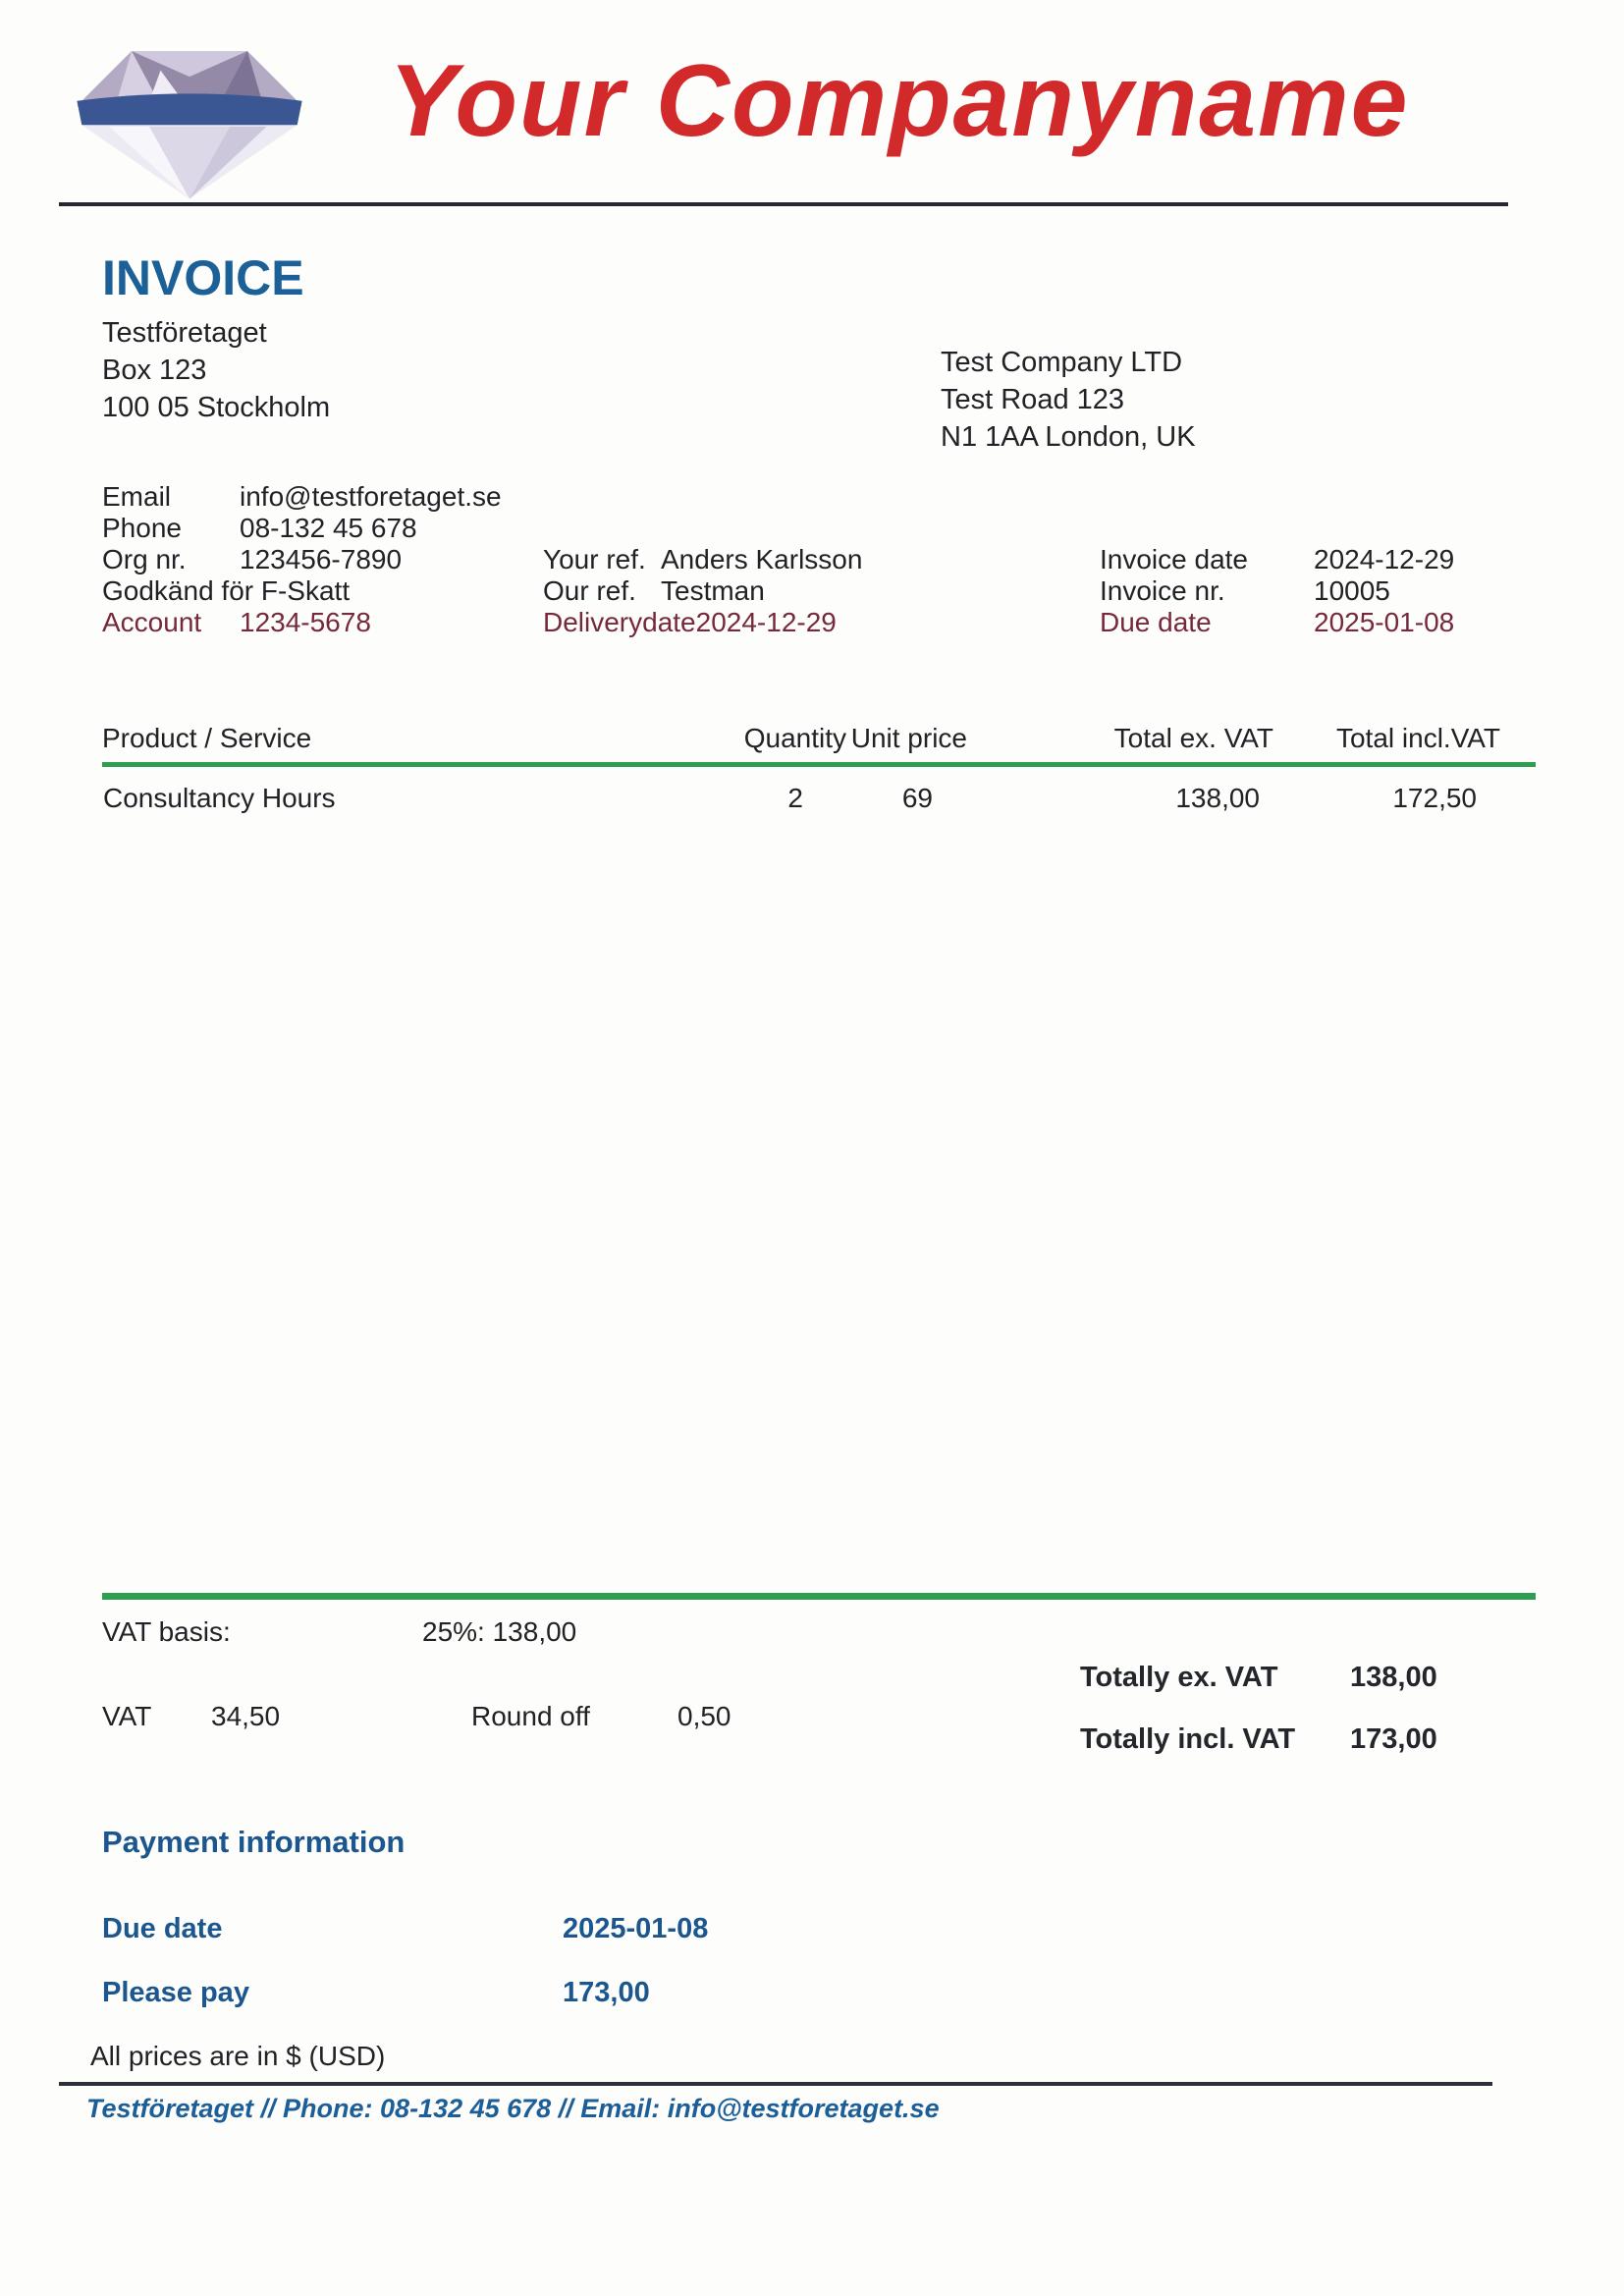 This screenshot has width=1624, height=2296. I want to click on vat-value: 34,50, so click(246, 1716).